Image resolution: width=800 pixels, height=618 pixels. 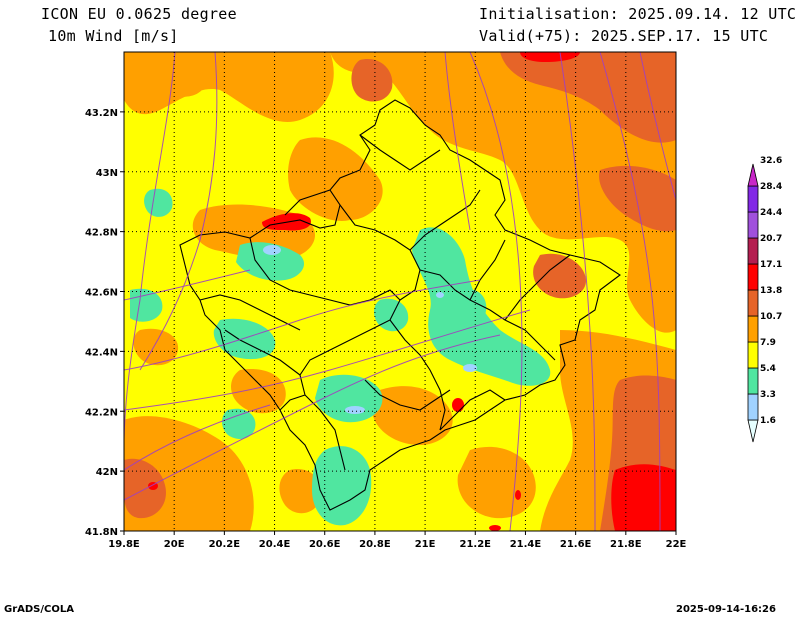 What do you see at coordinates (638, 14) in the screenshot?
I see `init-time: Initialisation: 2025.09.14. 12 UTC` at bounding box center [638, 14].